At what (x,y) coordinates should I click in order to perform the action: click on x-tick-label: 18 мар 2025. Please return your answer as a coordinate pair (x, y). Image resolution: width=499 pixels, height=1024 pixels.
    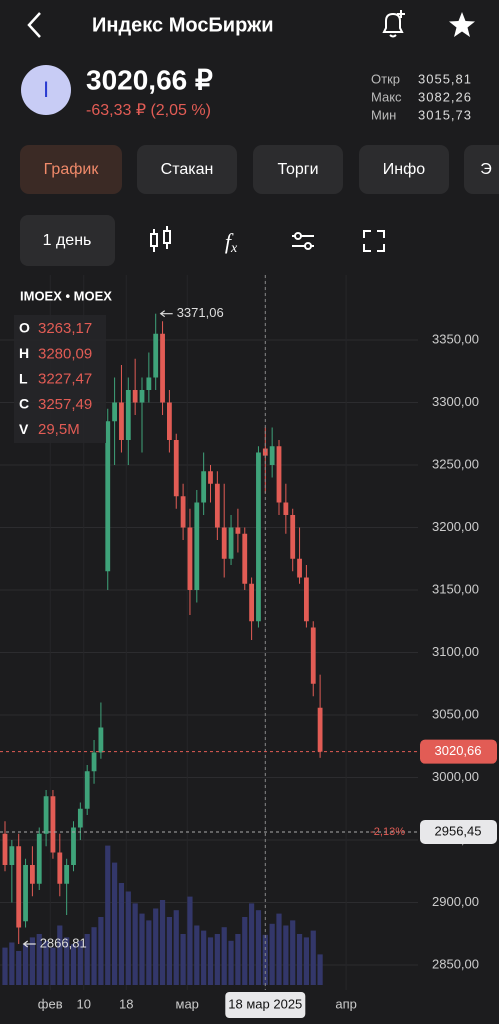
    Looking at the image, I should click on (265, 1003).